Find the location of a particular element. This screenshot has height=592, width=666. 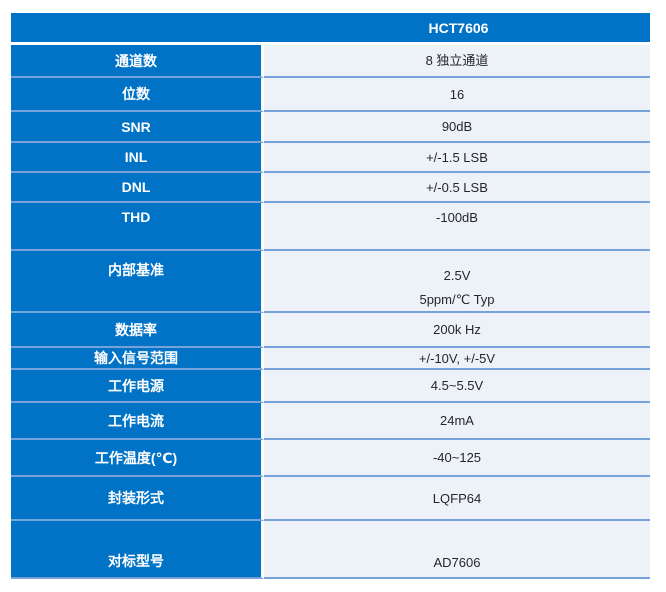

row-value: -40~125 is located at coordinates (457, 457).